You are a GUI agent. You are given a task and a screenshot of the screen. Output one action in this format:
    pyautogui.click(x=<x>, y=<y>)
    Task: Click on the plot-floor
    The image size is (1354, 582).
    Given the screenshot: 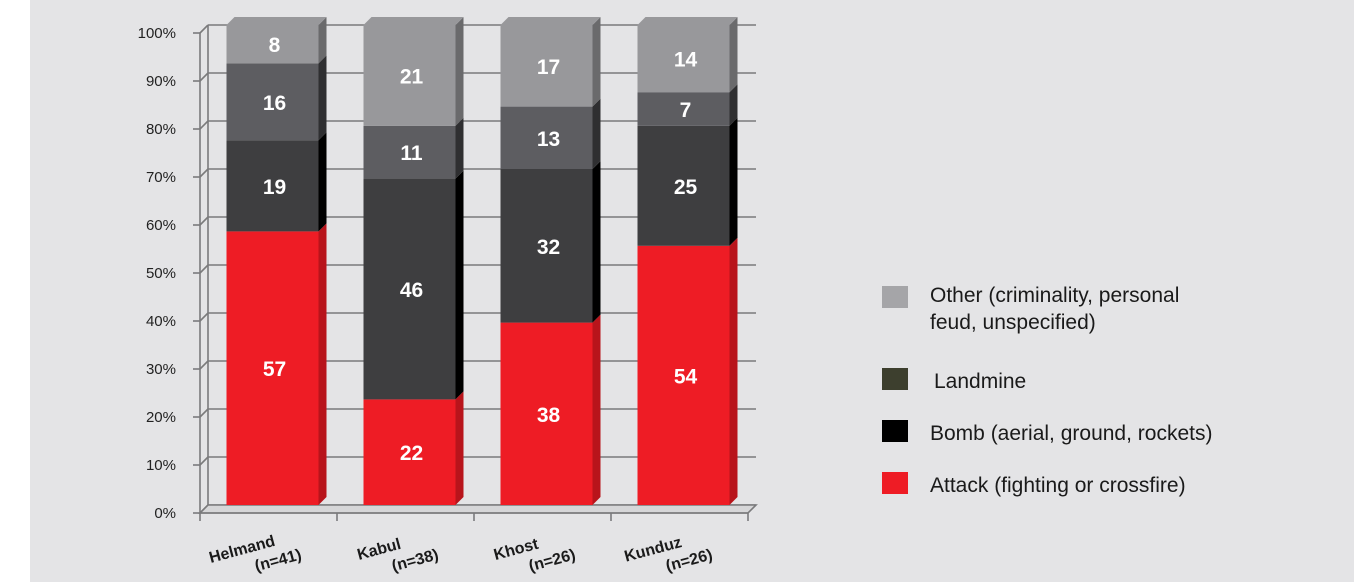 What is the action you would take?
    pyautogui.click(x=478, y=509)
    